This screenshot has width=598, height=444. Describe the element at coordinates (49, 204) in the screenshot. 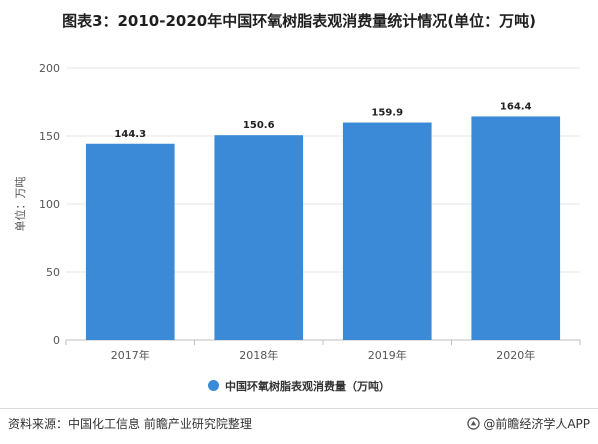

I see `y-tick-label: 100` at that location.